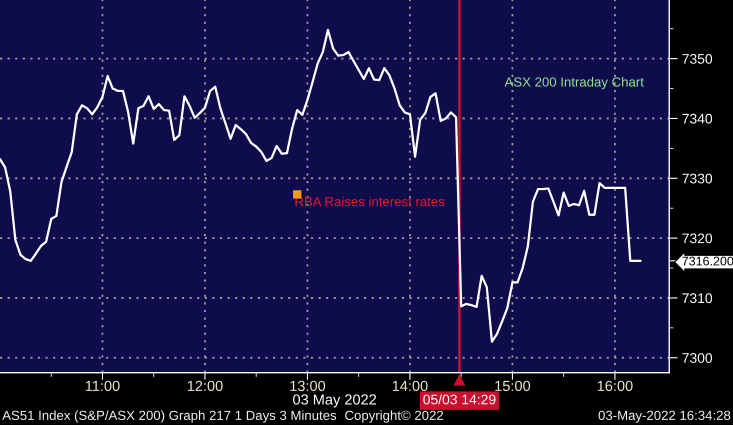 This screenshot has height=425, width=733. Describe the element at coordinates (103, 386) in the screenshot. I see `x-tick-label: 11:00` at that location.